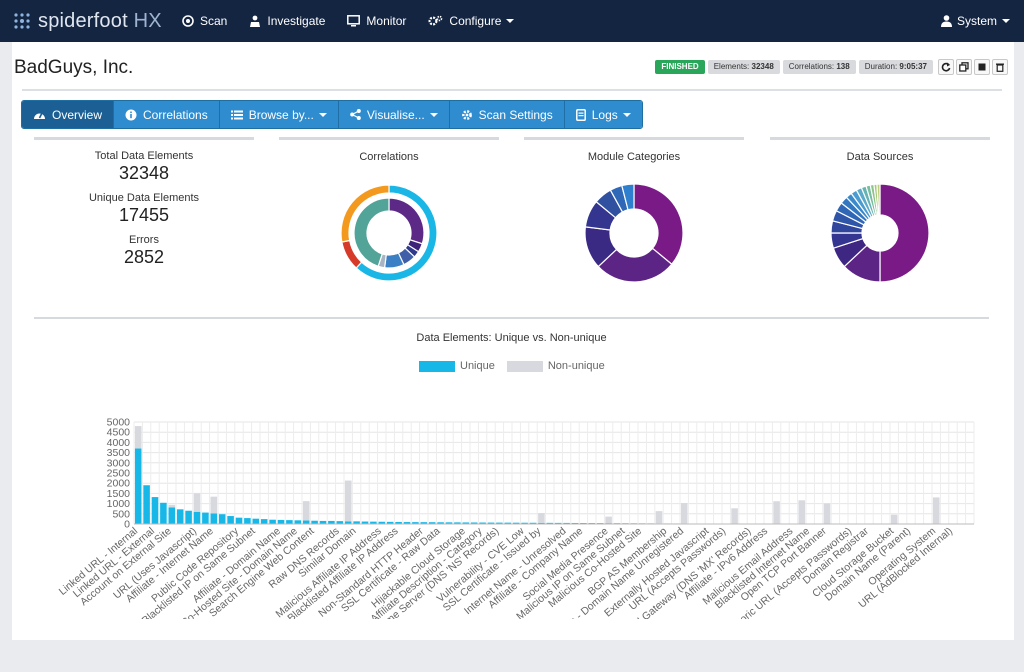  What do you see at coordinates (964, 67) in the screenshot?
I see `clone-scan-button` at bounding box center [964, 67].